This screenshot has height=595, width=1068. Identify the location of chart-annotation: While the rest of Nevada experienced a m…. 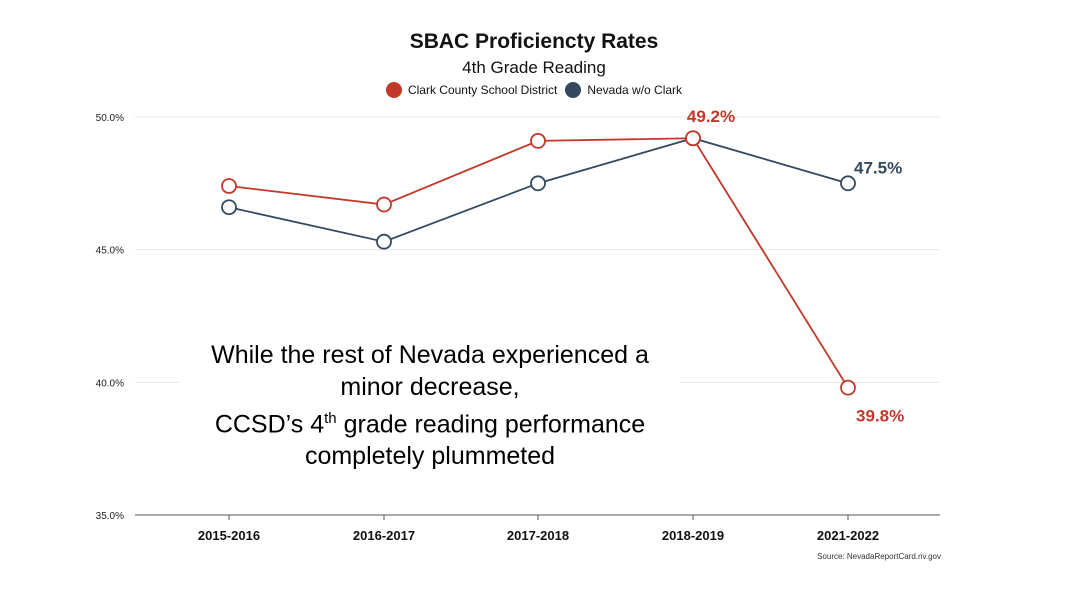
(430, 406).